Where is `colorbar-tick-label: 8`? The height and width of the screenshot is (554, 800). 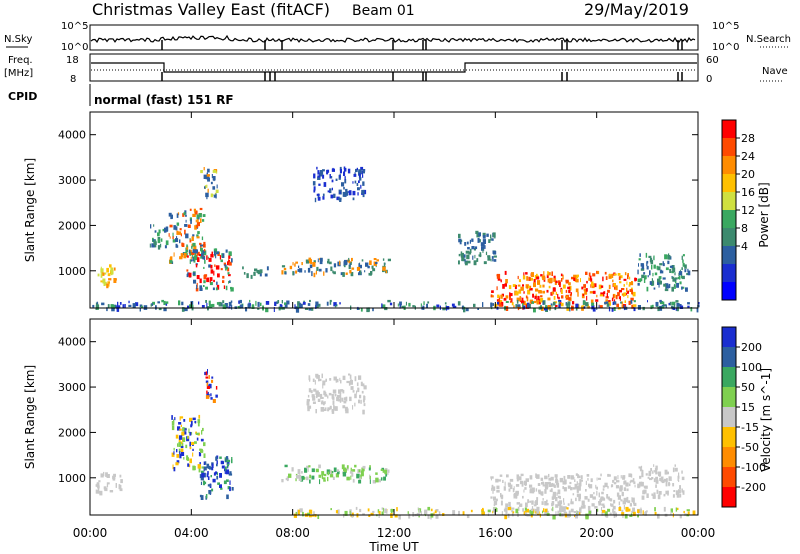 colorbar-tick-label: 8 is located at coordinates (744, 228).